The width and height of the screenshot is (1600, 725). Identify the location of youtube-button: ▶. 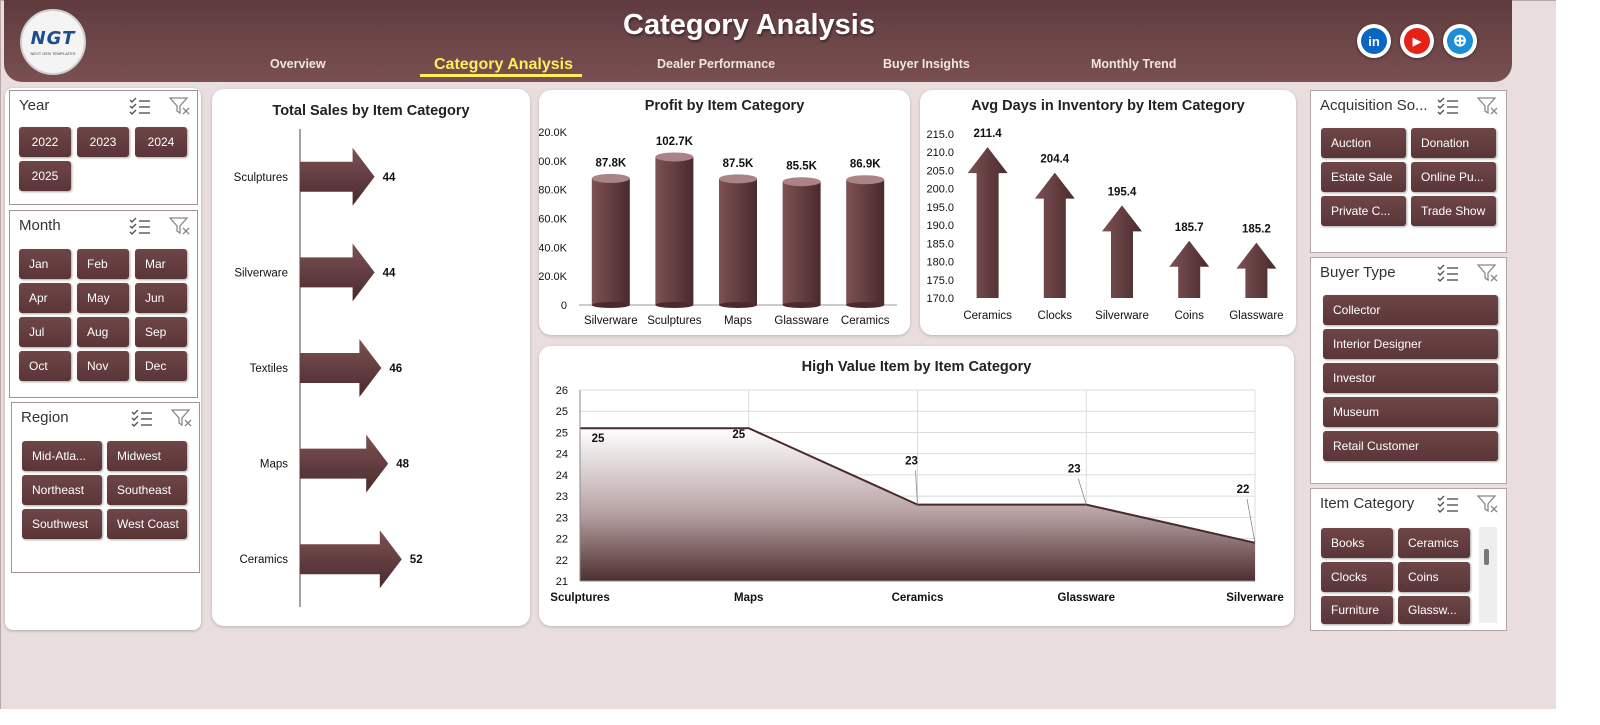
(1417, 41).